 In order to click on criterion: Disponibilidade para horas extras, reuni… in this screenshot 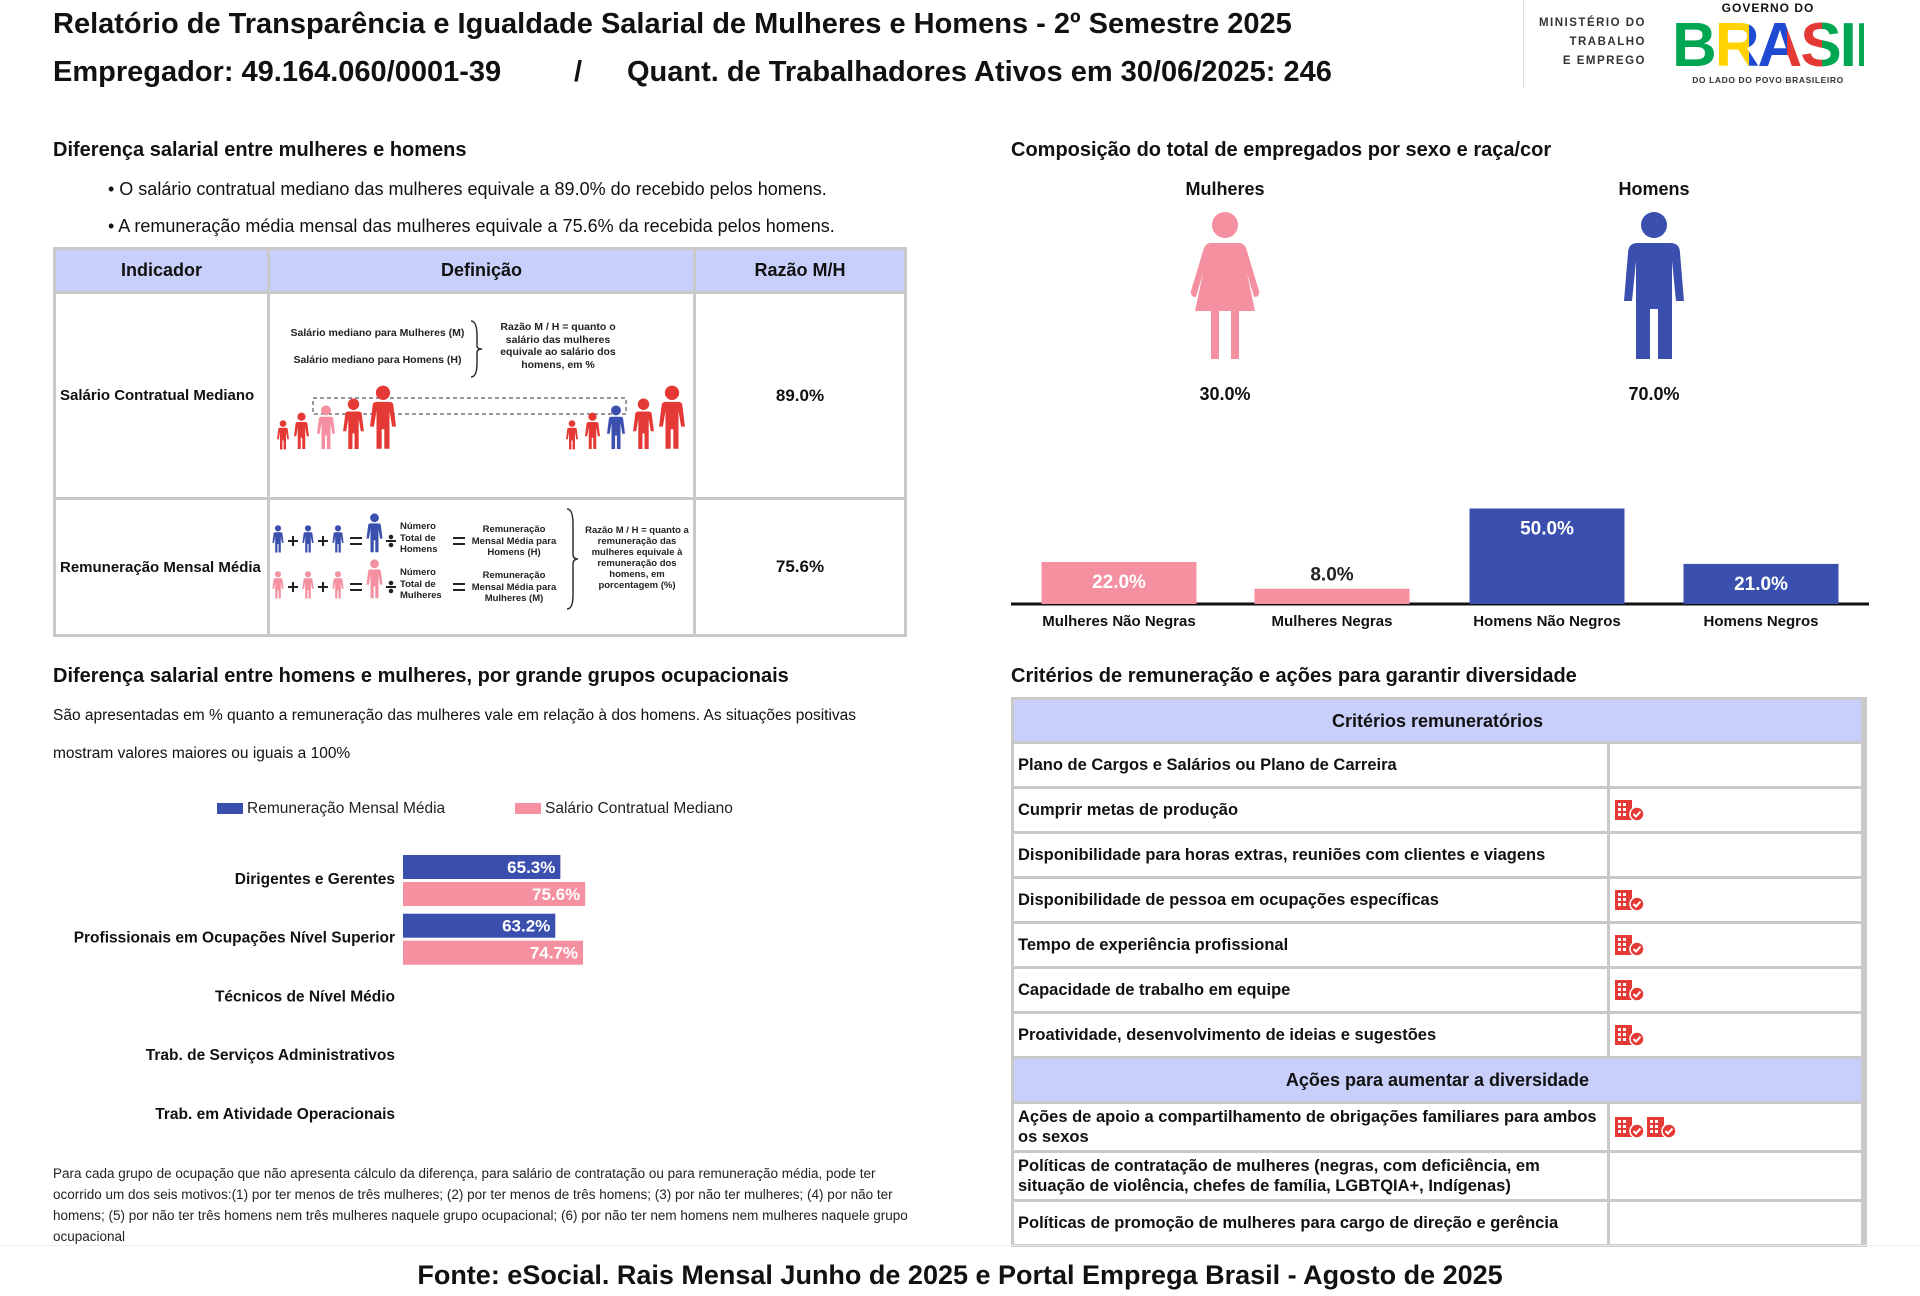, I will do `click(1310, 855)`.